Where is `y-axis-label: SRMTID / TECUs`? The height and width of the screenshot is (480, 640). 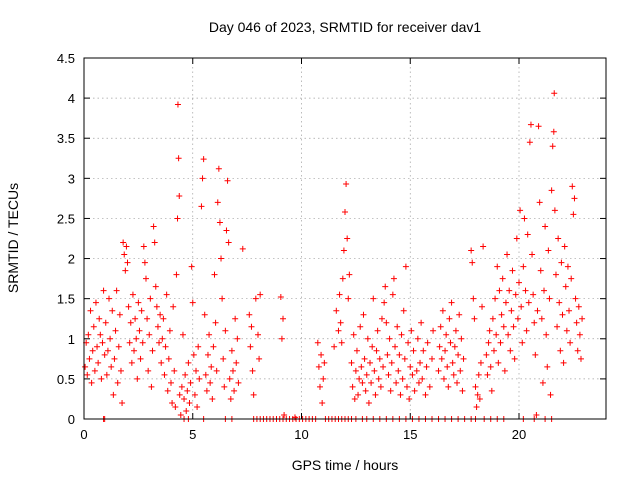
y-axis-label: SRMTID / TECUs is located at coordinates (13, 238).